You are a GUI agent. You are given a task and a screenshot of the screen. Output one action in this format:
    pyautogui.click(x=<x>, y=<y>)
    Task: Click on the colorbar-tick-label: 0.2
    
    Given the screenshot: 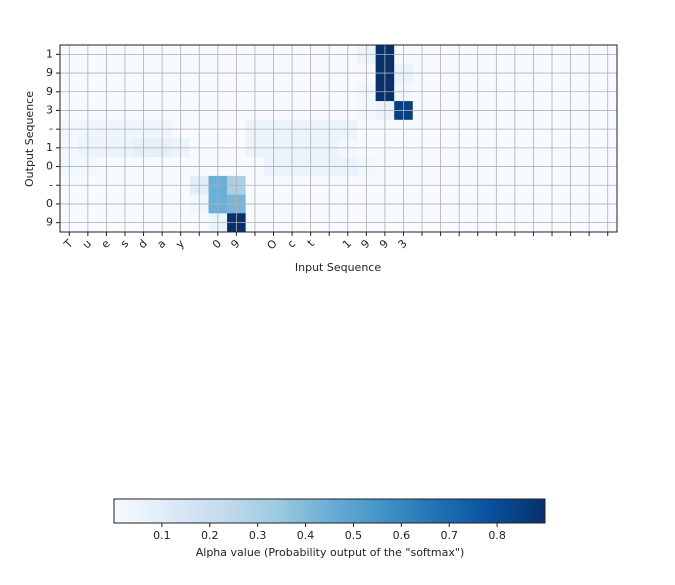 What is the action you would take?
    pyautogui.click(x=210, y=535)
    